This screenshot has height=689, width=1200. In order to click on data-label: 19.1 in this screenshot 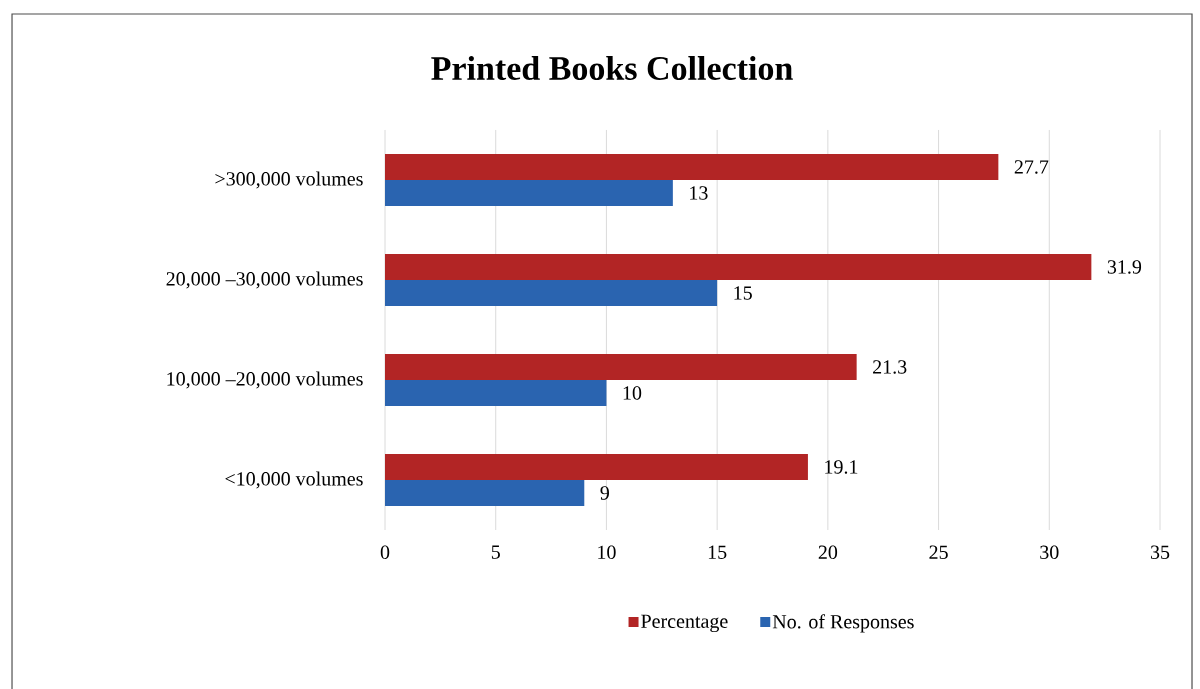, I will do `click(841, 467)`.